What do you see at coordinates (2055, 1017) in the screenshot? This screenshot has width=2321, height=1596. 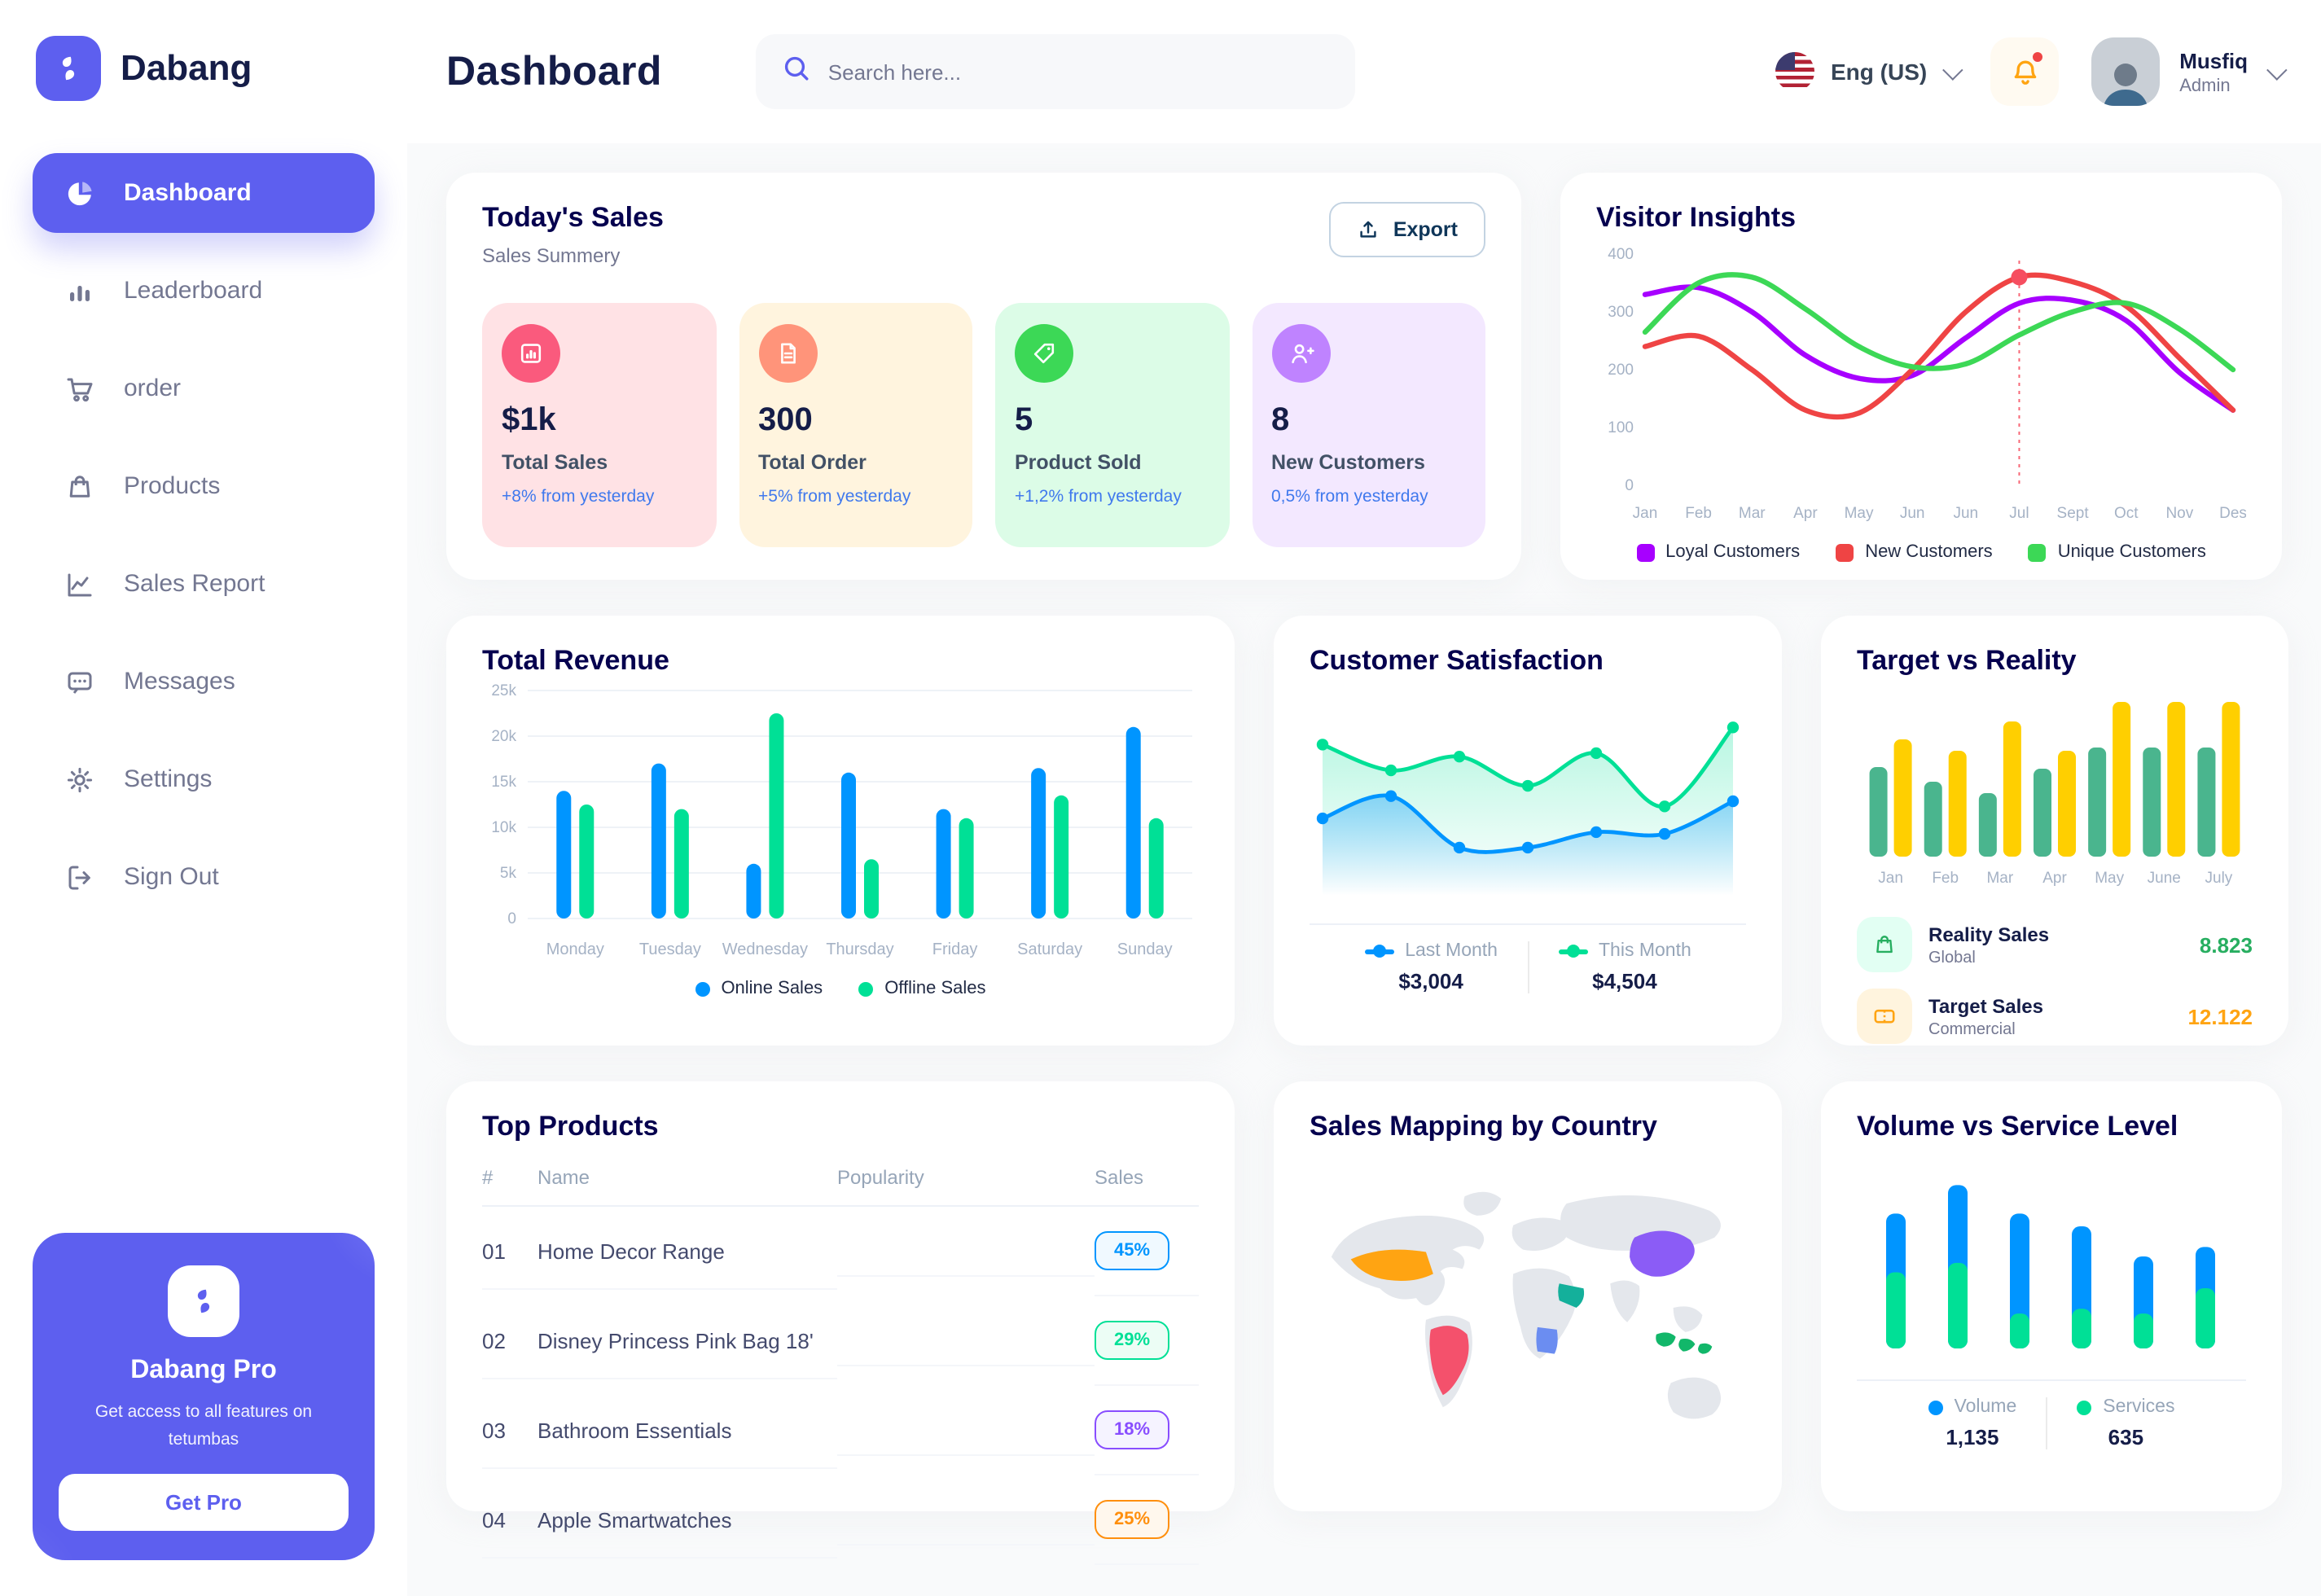 I see `legend-item: Target Sales Commercial 12.122` at bounding box center [2055, 1017].